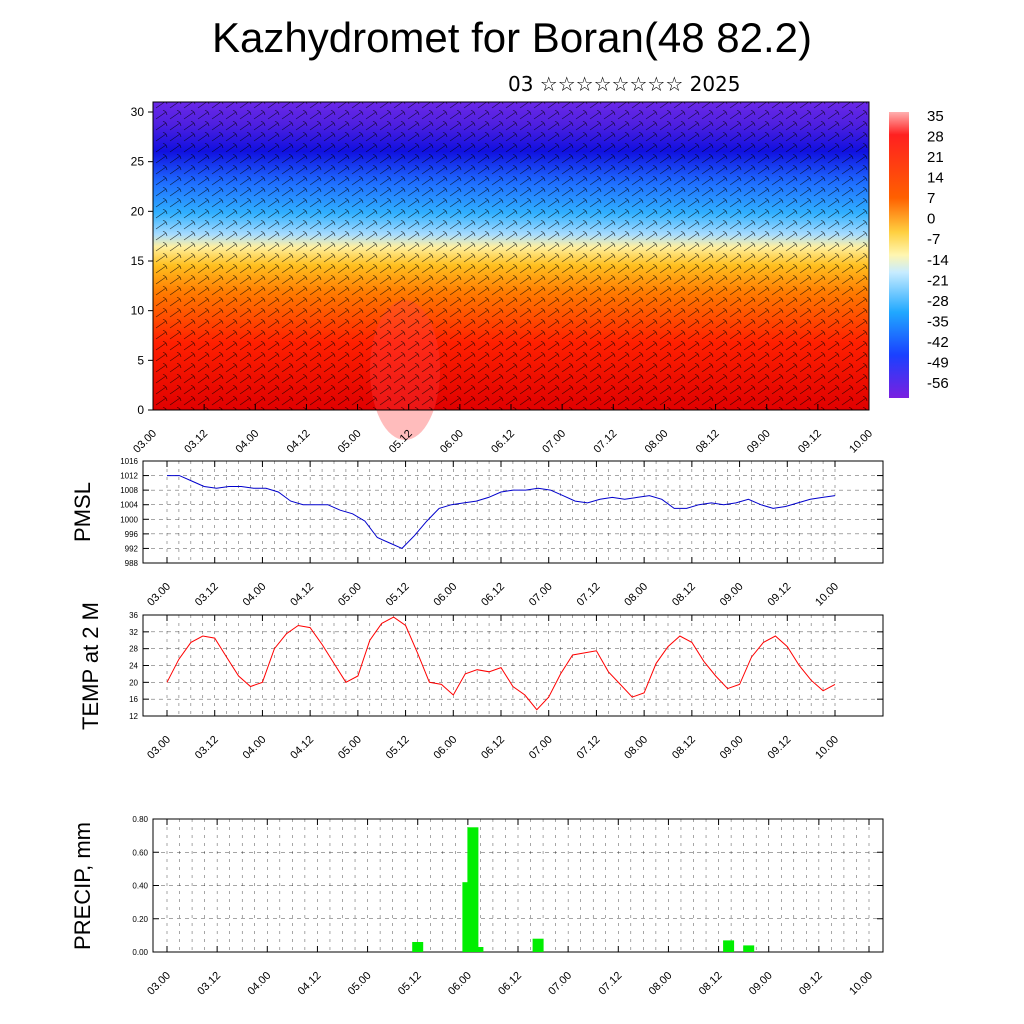 The width and height of the screenshot is (1024, 1024). Describe the element at coordinates (133, 666) in the screenshot. I see `y-tick-label: 24` at that location.